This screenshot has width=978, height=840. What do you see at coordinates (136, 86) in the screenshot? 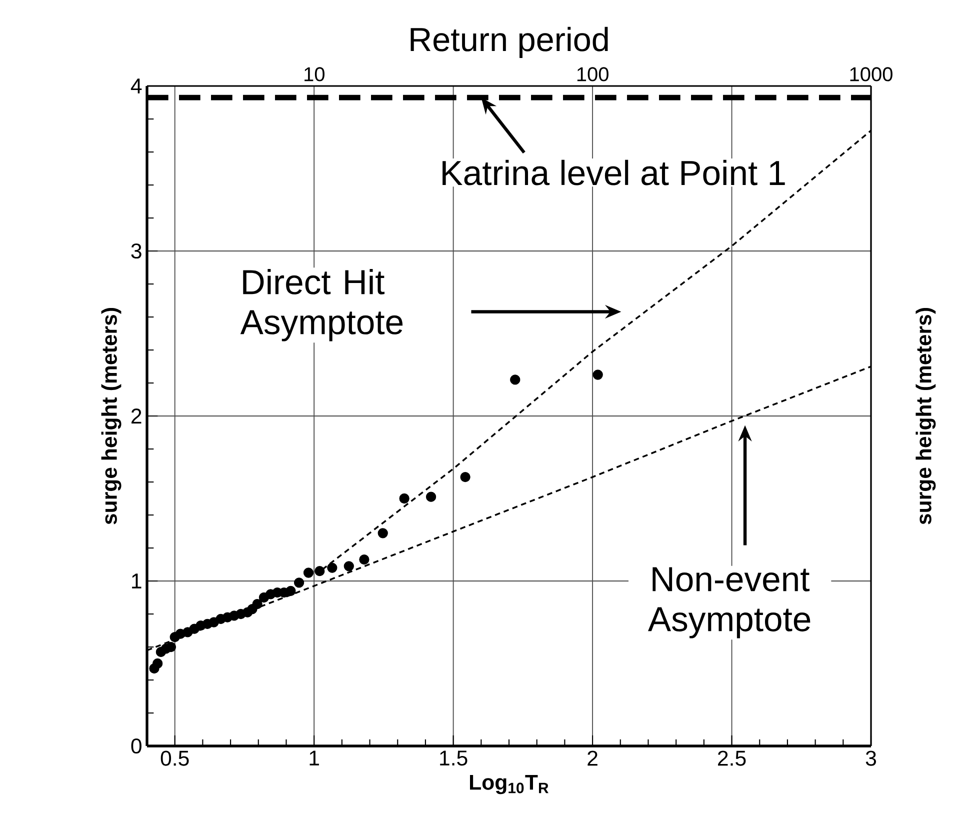
I see `y-tick-label: 4` at bounding box center [136, 86].